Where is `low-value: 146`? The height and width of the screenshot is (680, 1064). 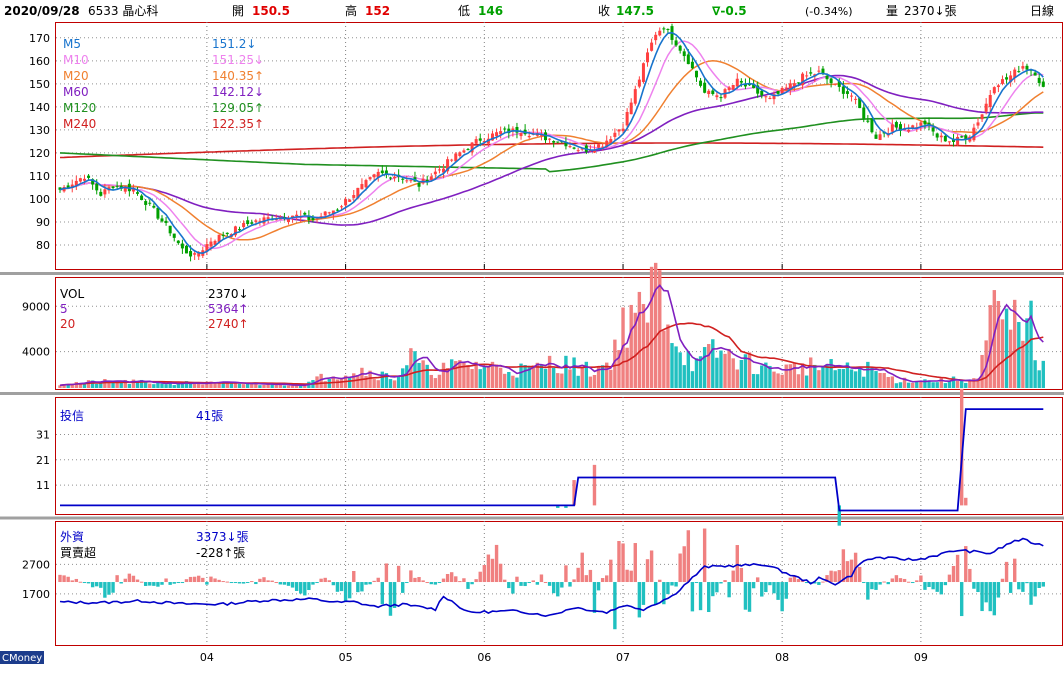 low-value: 146 is located at coordinates (490, 11).